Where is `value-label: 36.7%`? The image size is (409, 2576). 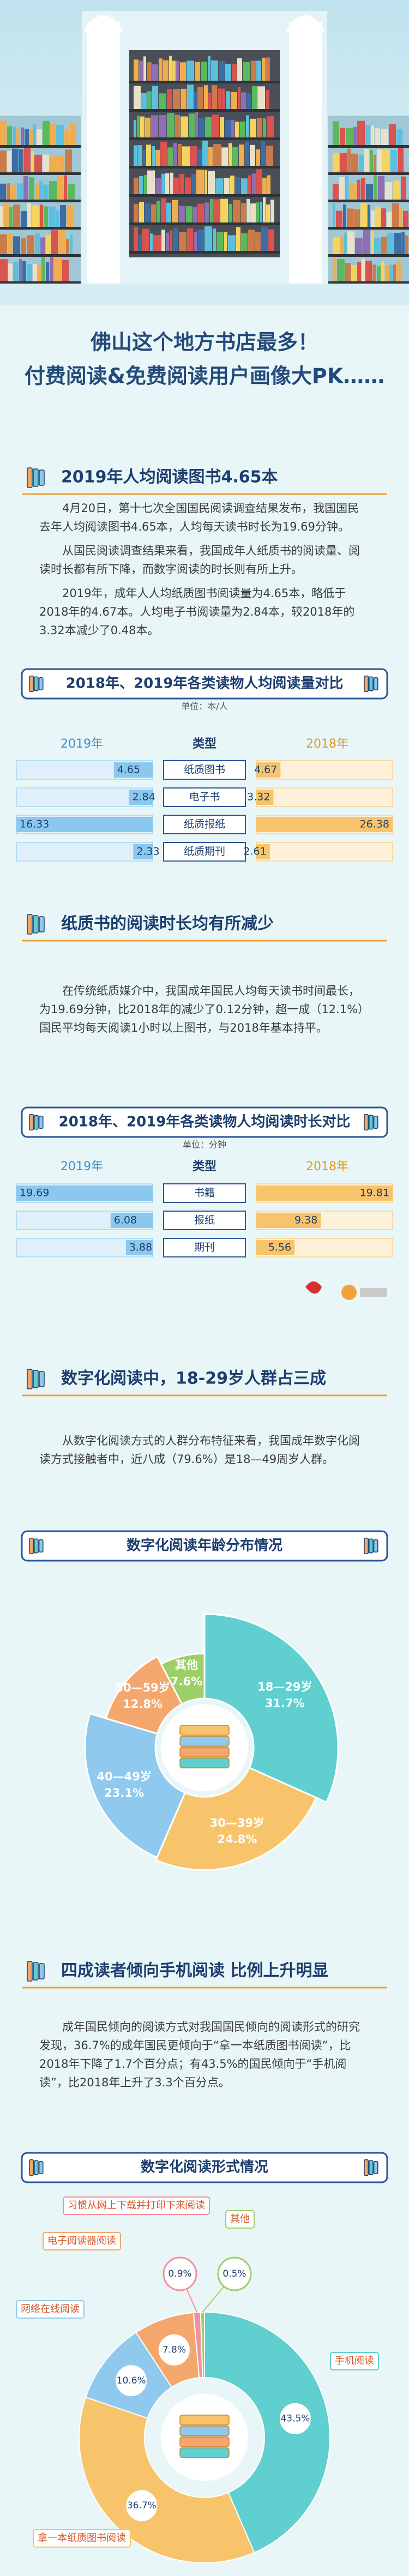 value-label: 36.7% is located at coordinates (142, 2505).